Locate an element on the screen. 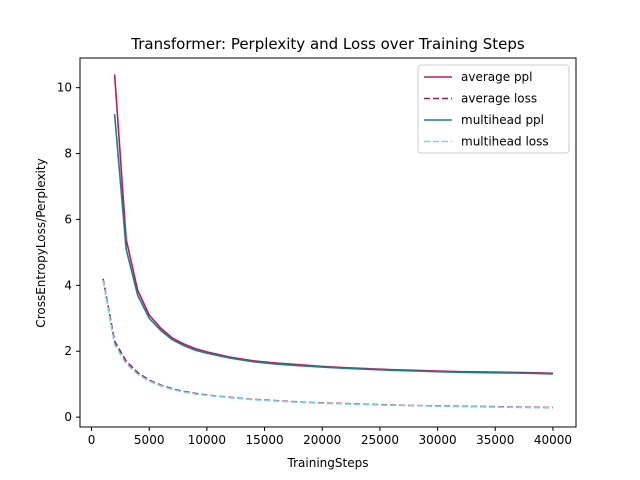 The height and width of the screenshot is (480, 640). x-tick-label-6: 30000 is located at coordinates (437, 440).